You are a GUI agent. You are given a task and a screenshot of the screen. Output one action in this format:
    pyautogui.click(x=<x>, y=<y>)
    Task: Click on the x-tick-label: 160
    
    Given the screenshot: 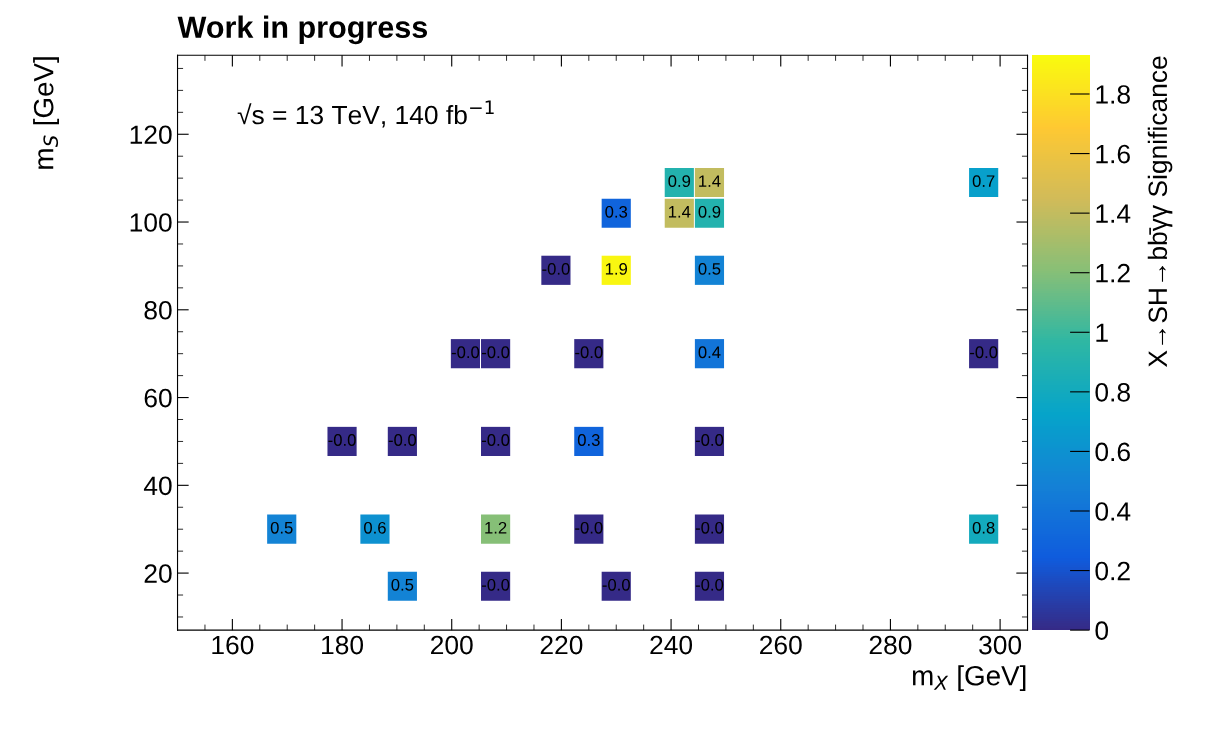 What is the action you would take?
    pyautogui.click(x=233, y=645)
    